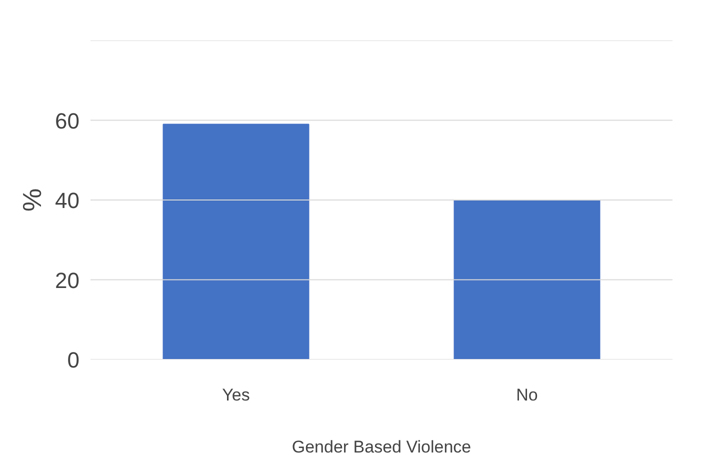 This screenshot has height=459, width=712. I want to click on y-axis-title: %, so click(32, 200).